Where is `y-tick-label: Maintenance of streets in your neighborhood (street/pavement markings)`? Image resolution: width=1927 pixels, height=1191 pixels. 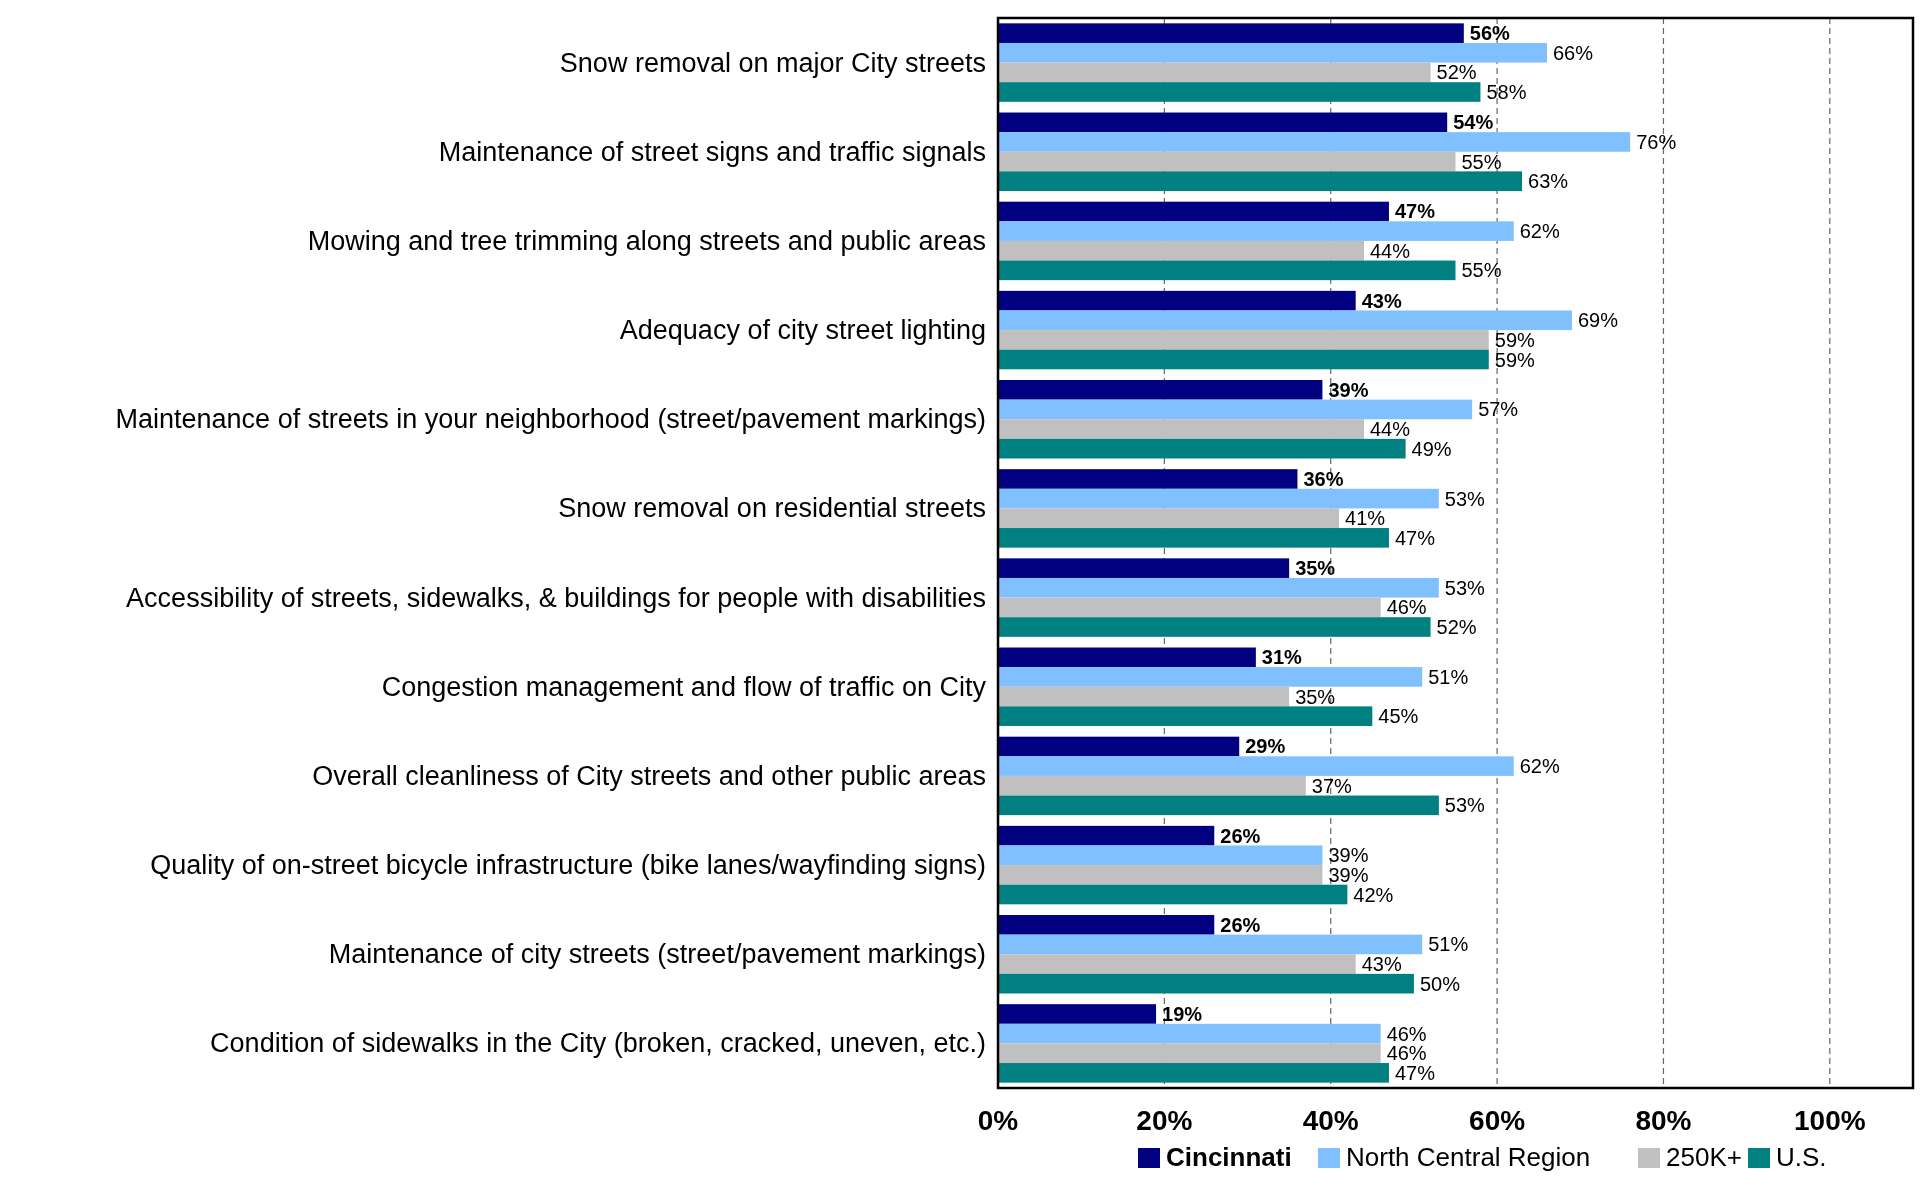
y-tick-label: Maintenance of streets in your neighborhood (street/pavement markings) is located at coordinates (550, 419).